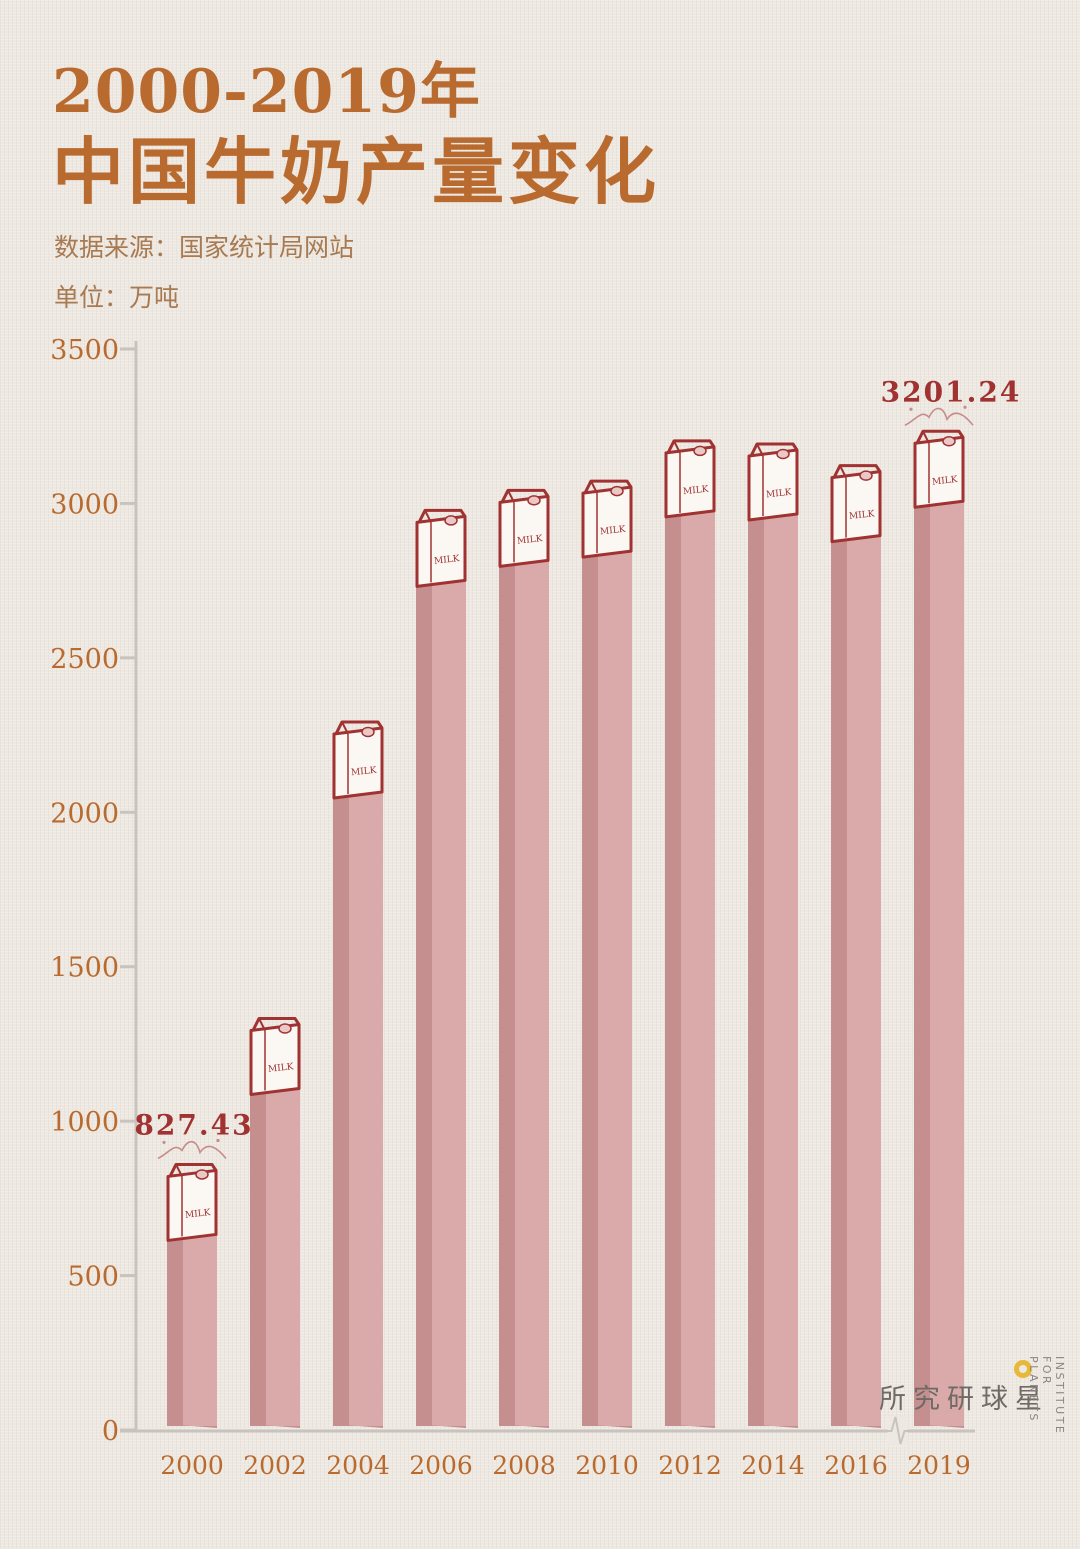 The height and width of the screenshot is (1549, 1080). What do you see at coordinates (192, 1465) in the screenshot?
I see `x-tick-label: 2000` at bounding box center [192, 1465].